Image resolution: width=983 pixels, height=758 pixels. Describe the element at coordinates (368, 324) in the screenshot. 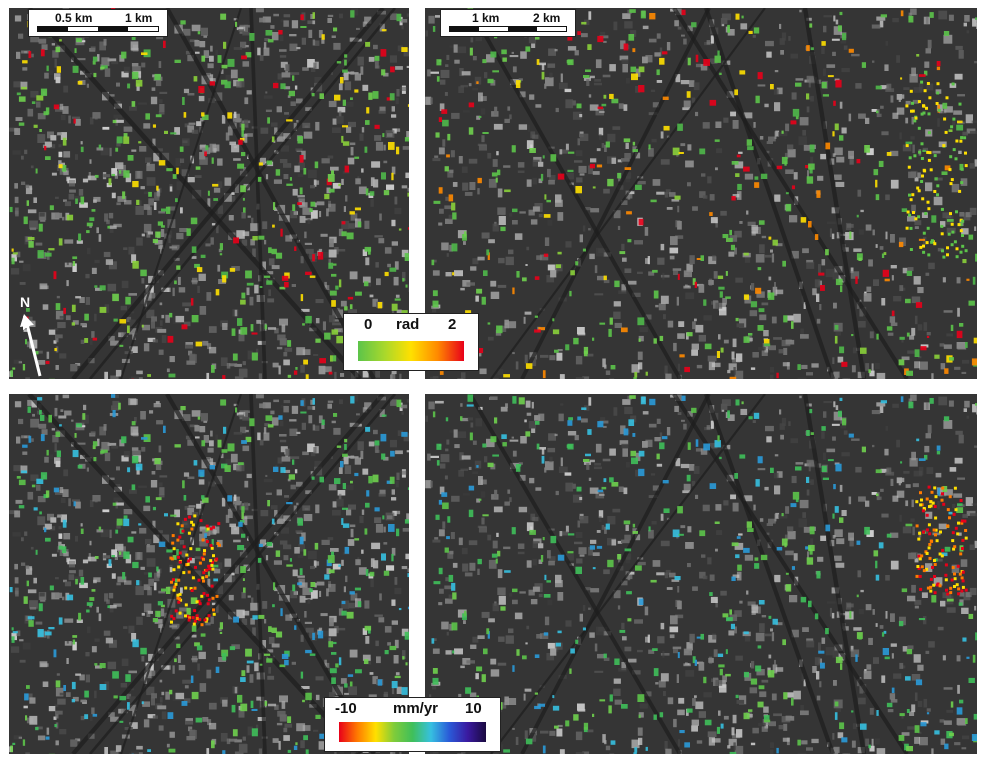

I see `legend-min: 0` at that location.